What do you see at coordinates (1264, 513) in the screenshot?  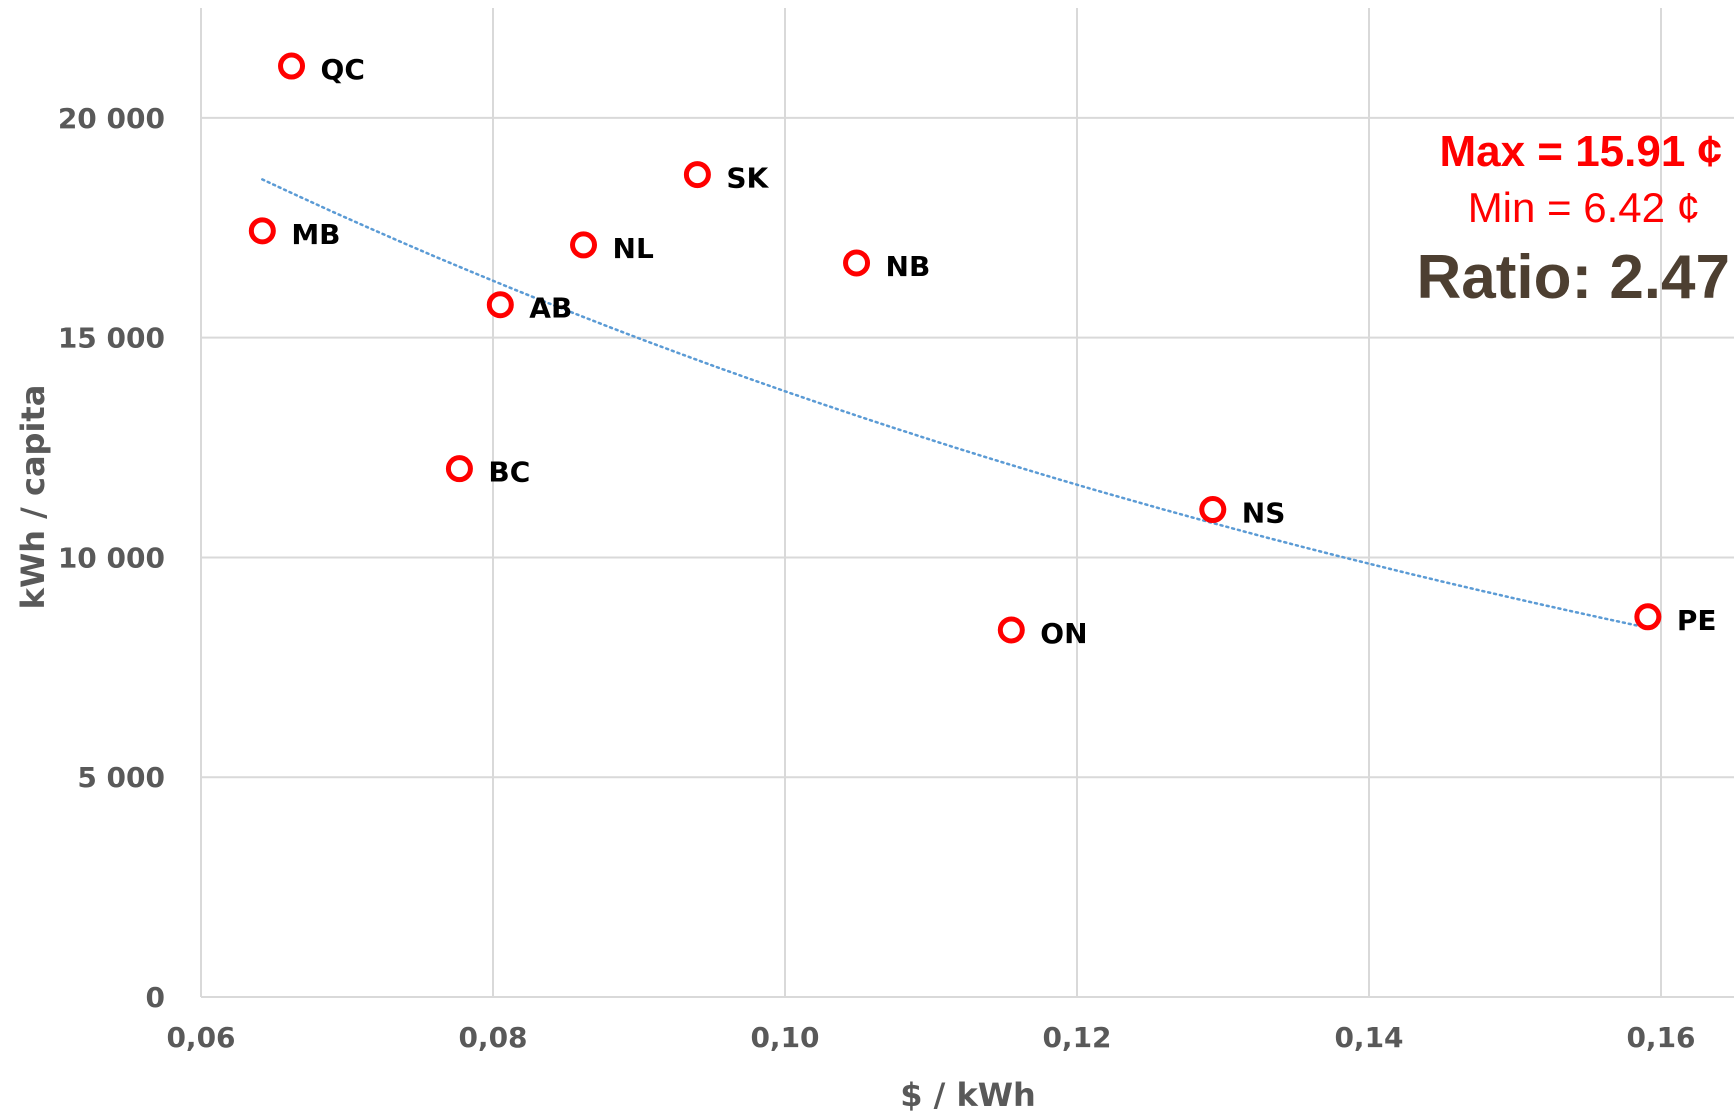 I see `point-label-ns: NS` at bounding box center [1264, 513].